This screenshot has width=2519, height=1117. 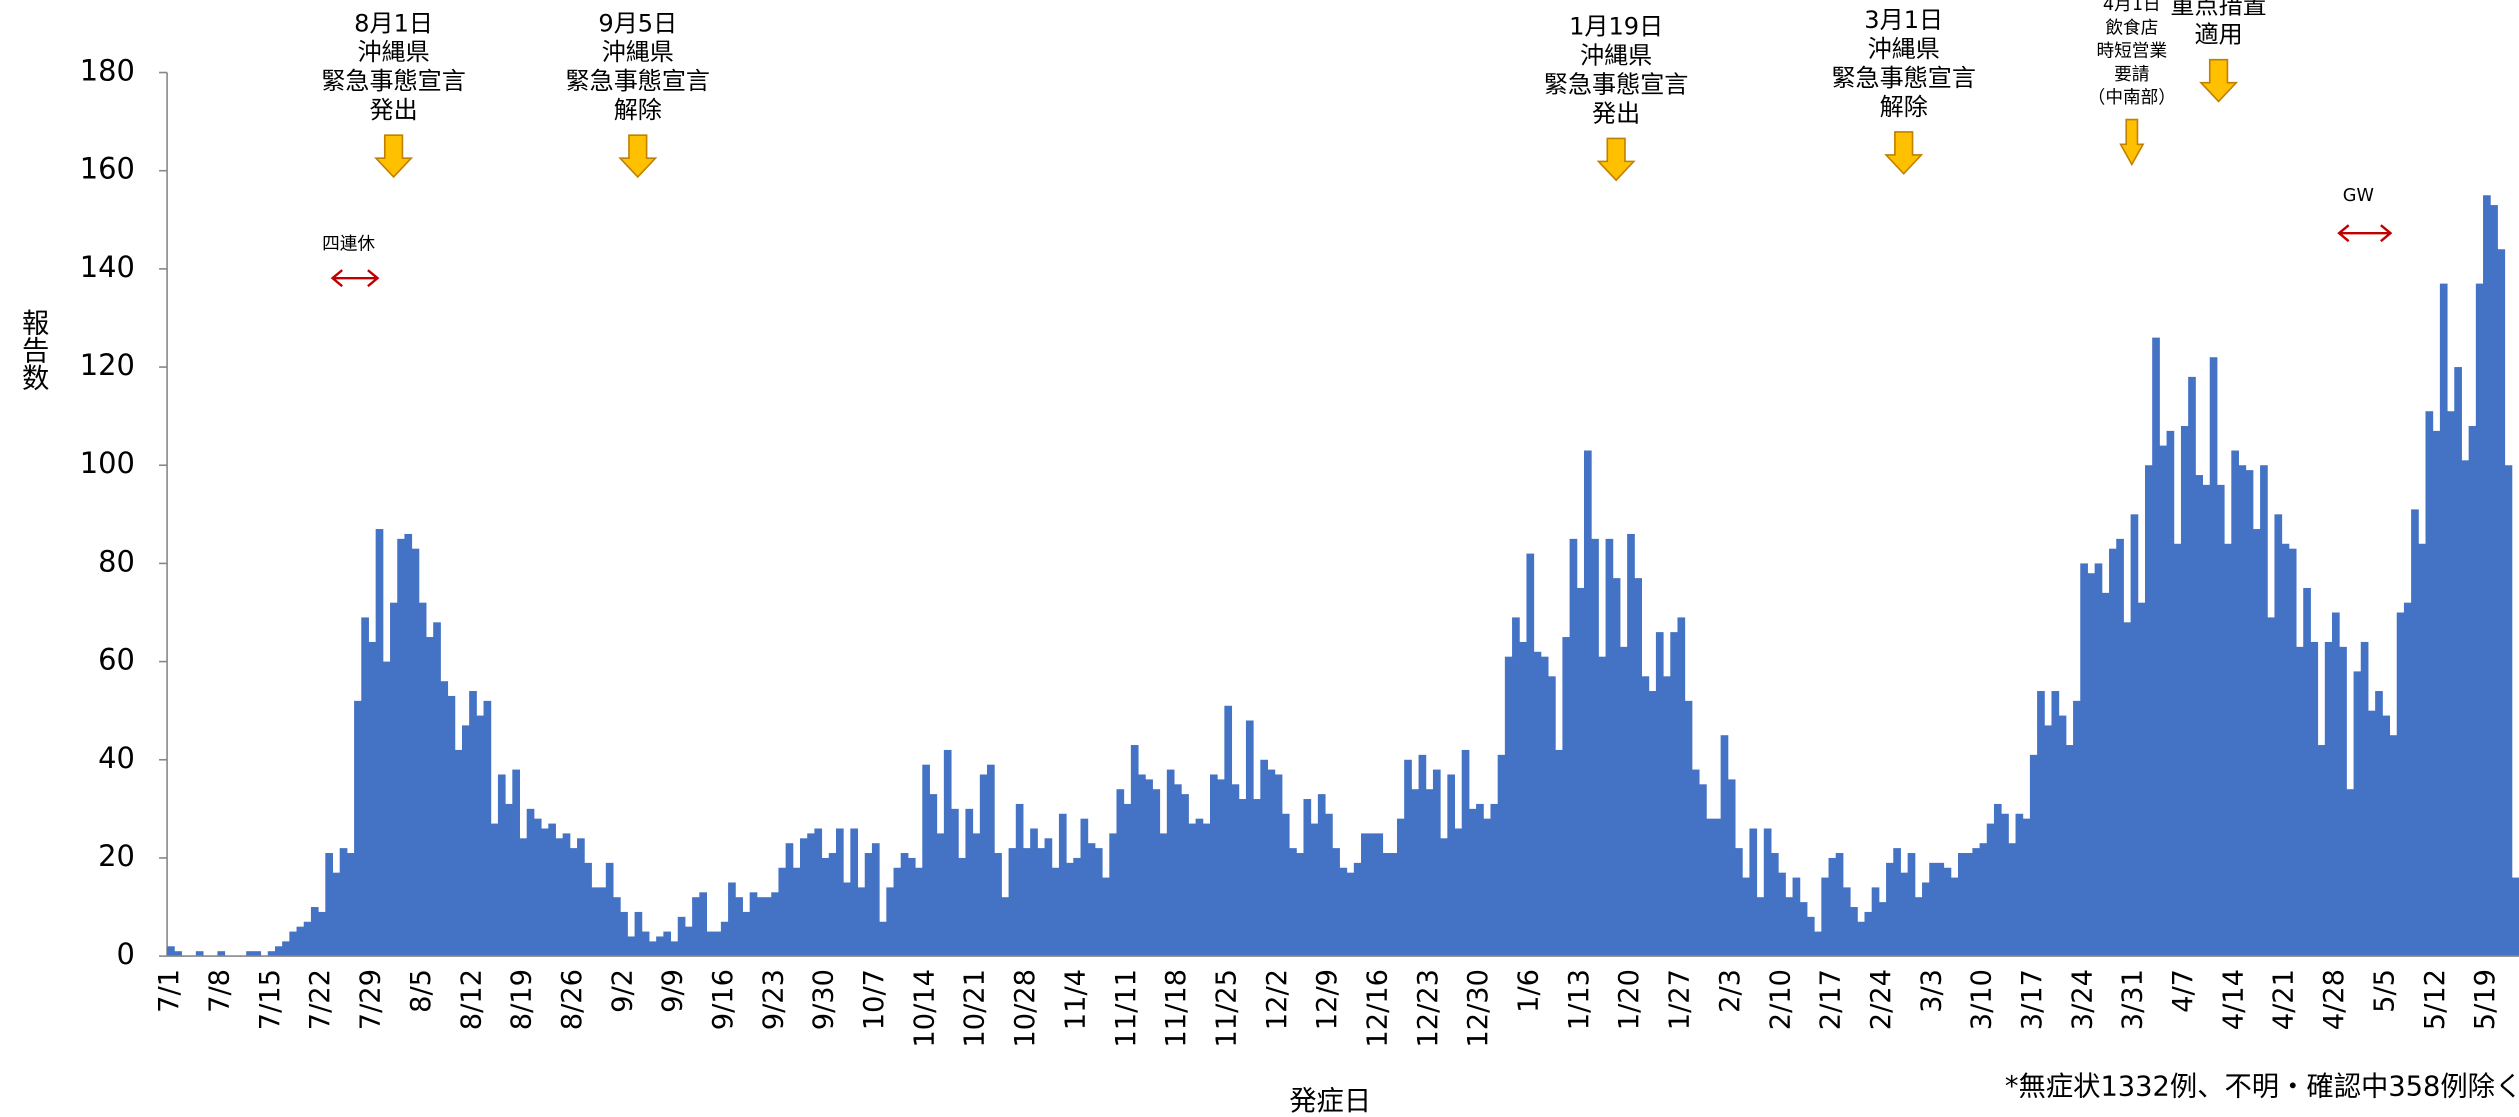 What do you see at coordinates (1478, 1008) in the screenshot?
I see `x-tick-label: 12/30` at bounding box center [1478, 1008].